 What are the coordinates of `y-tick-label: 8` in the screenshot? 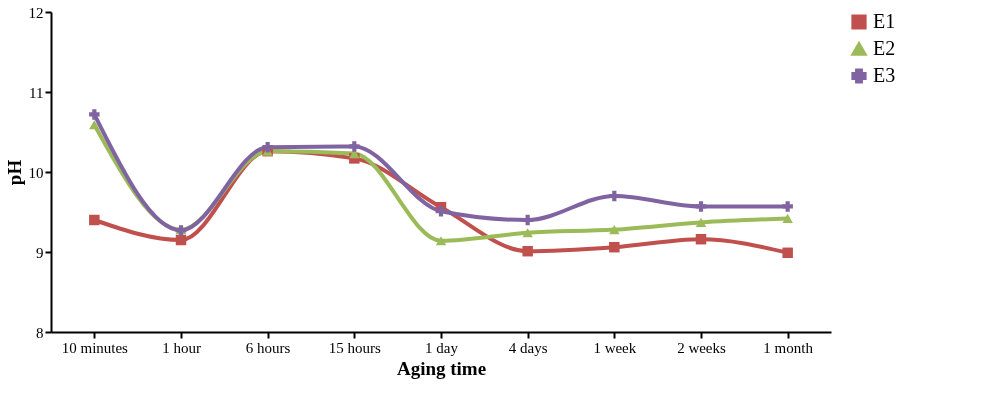 It's located at (40, 332).